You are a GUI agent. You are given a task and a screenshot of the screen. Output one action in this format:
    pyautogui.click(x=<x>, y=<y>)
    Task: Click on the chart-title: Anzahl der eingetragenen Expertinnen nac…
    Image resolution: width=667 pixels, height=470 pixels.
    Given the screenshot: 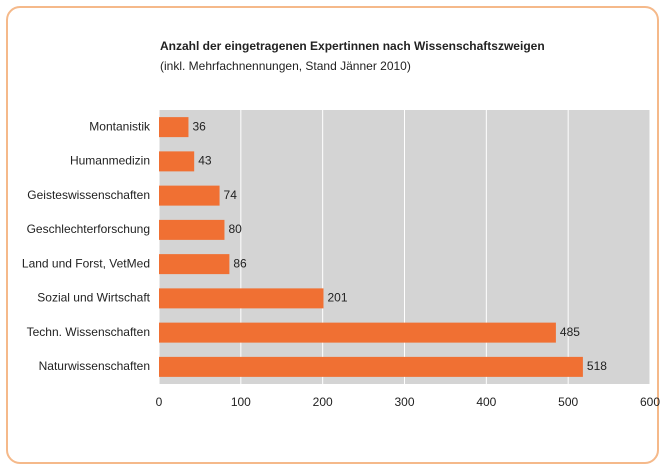 What is the action you would take?
    pyautogui.click(x=352, y=46)
    